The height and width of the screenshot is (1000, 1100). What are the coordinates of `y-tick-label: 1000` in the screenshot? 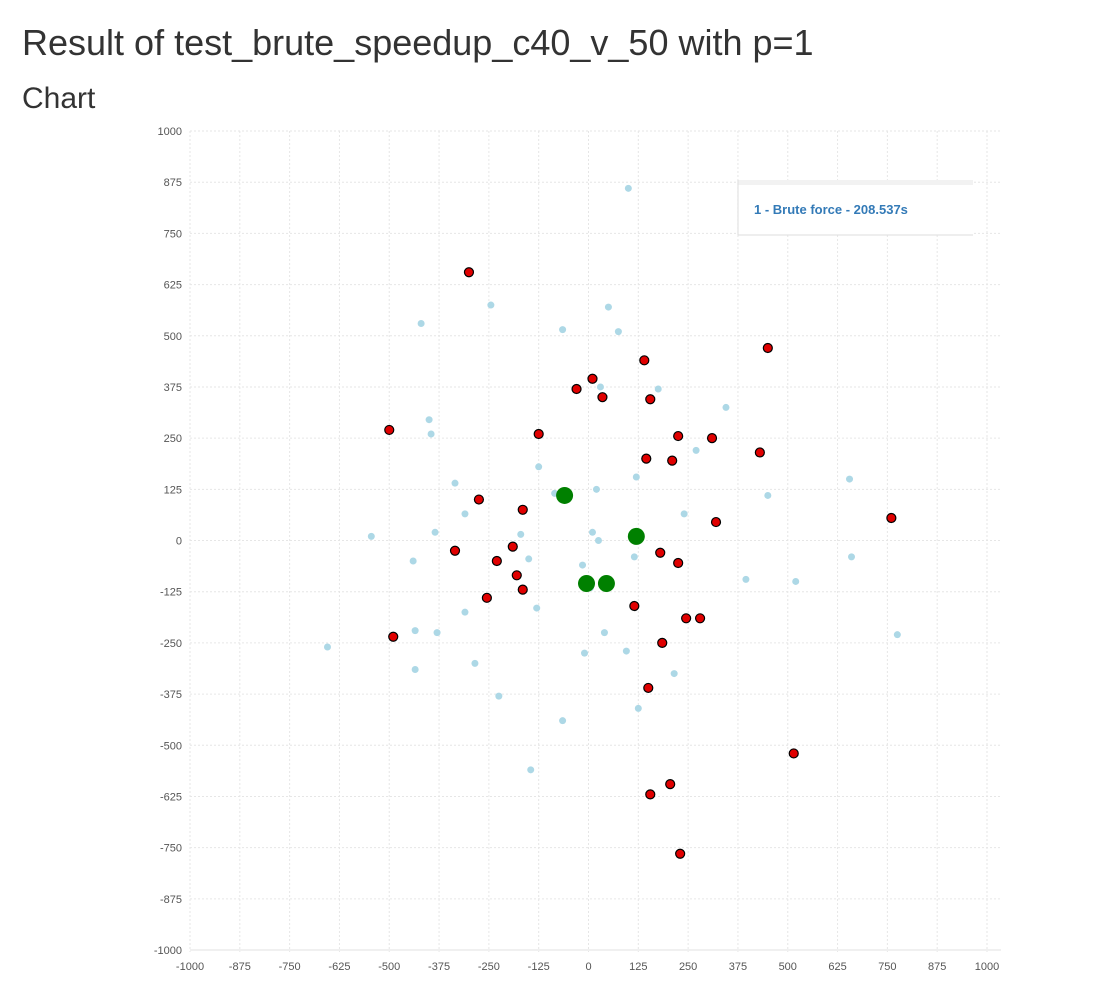 It's located at (170, 132).